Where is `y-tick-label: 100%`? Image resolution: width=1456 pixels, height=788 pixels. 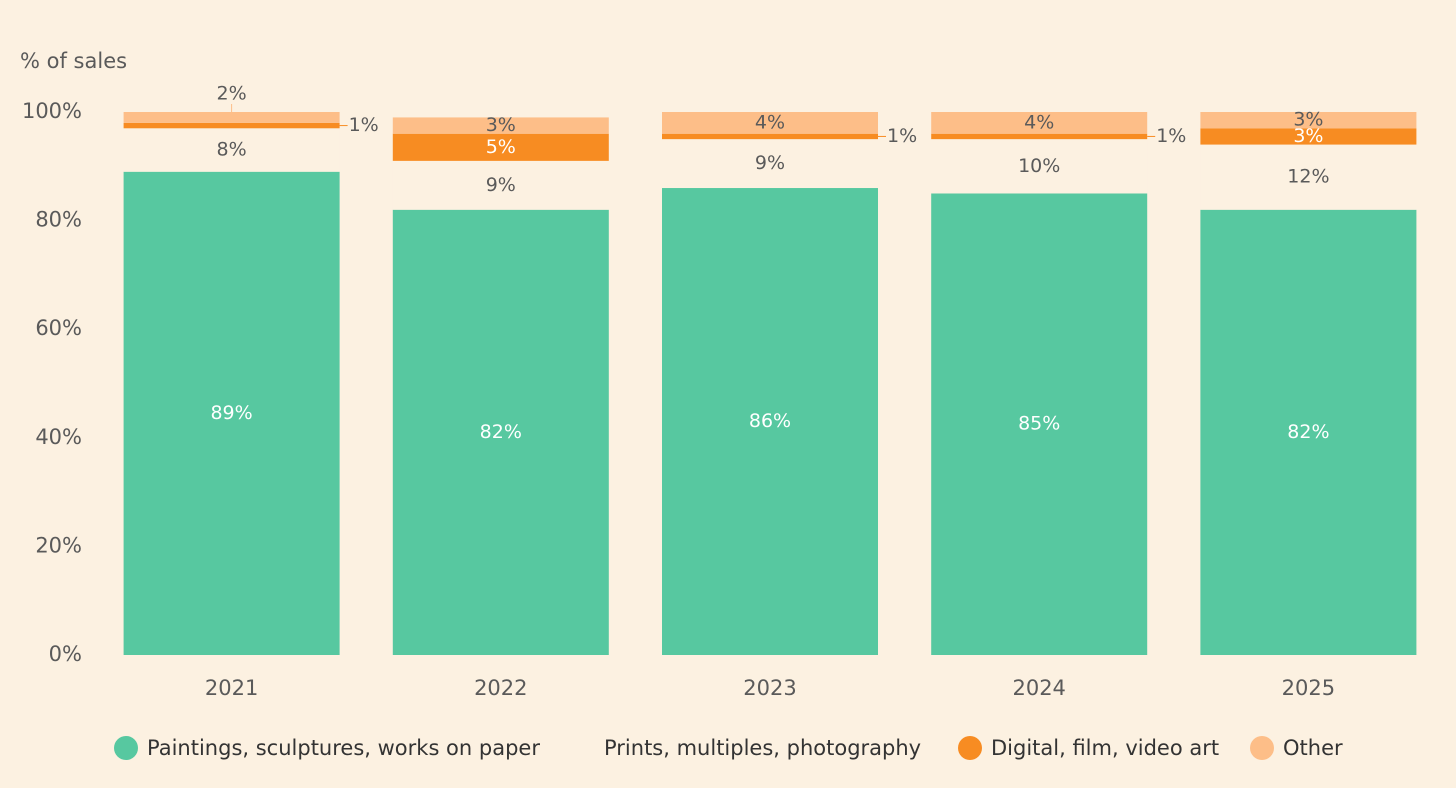
y-tick-label: 100% is located at coordinates (52, 111).